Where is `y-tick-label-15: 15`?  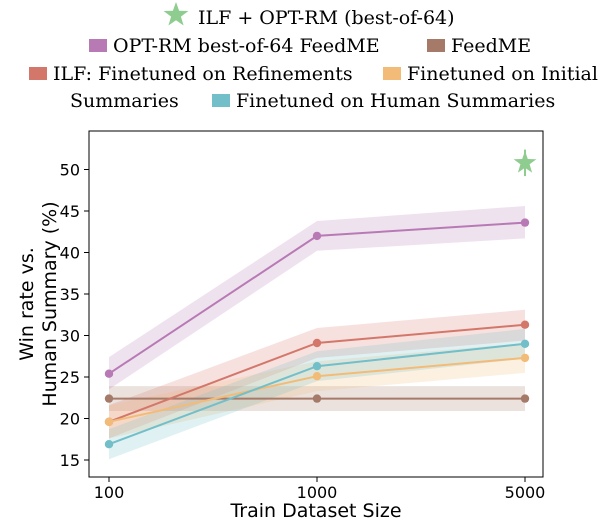
y-tick-label-15: 15 is located at coordinates (70, 460).